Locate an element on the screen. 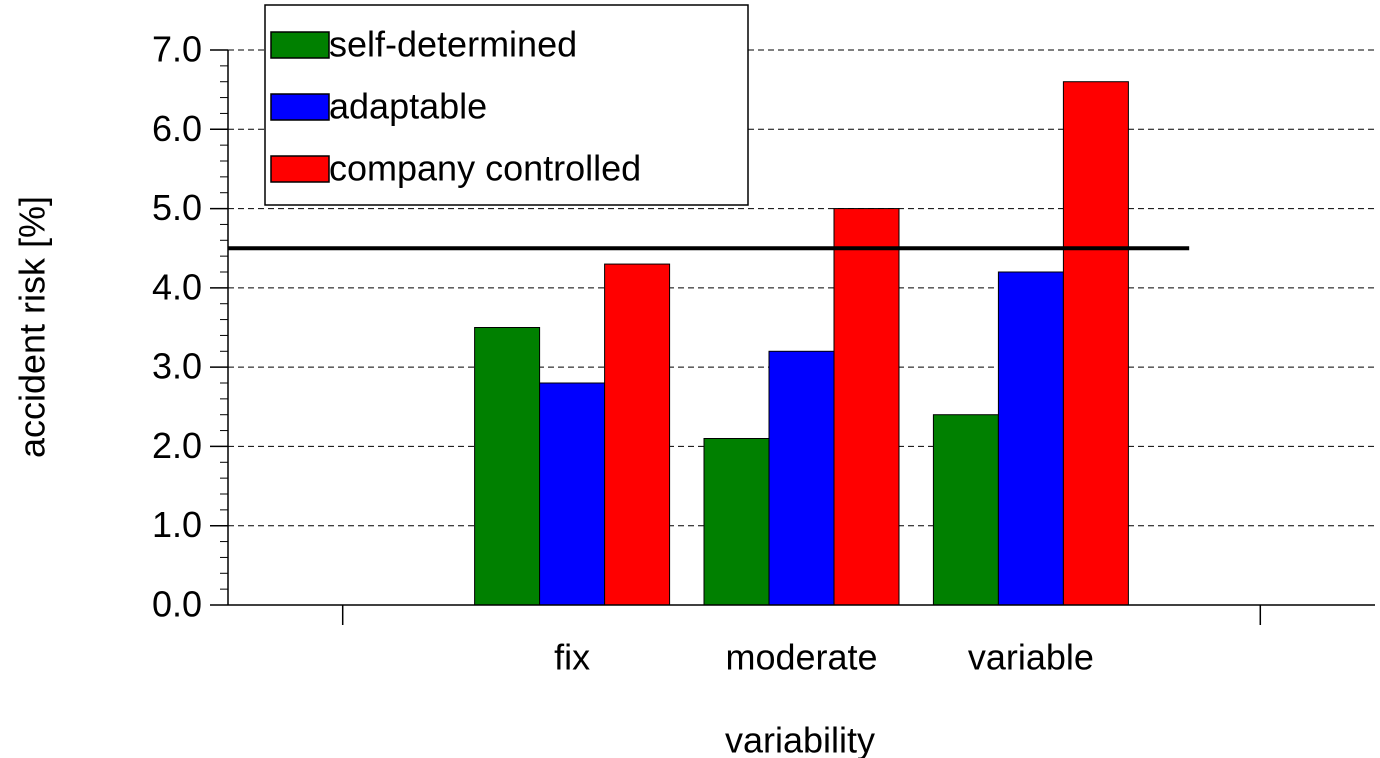  y-tick-label: 6.0 is located at coordinates (177, 128).